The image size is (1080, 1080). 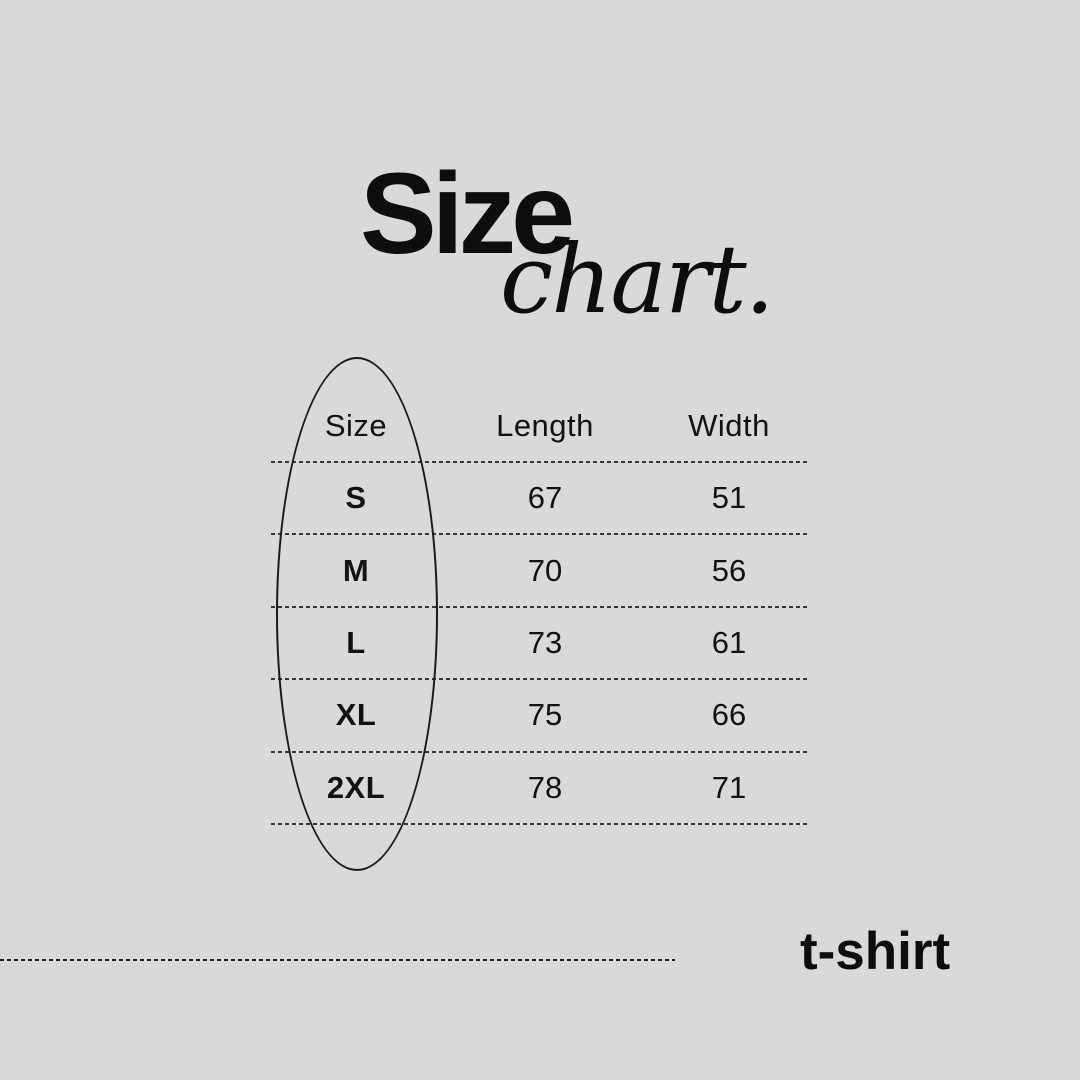 What do you see at coordinates (729, 715) in the screenshot?
I see `width-cell: 66` at bounding box center [729, 715].